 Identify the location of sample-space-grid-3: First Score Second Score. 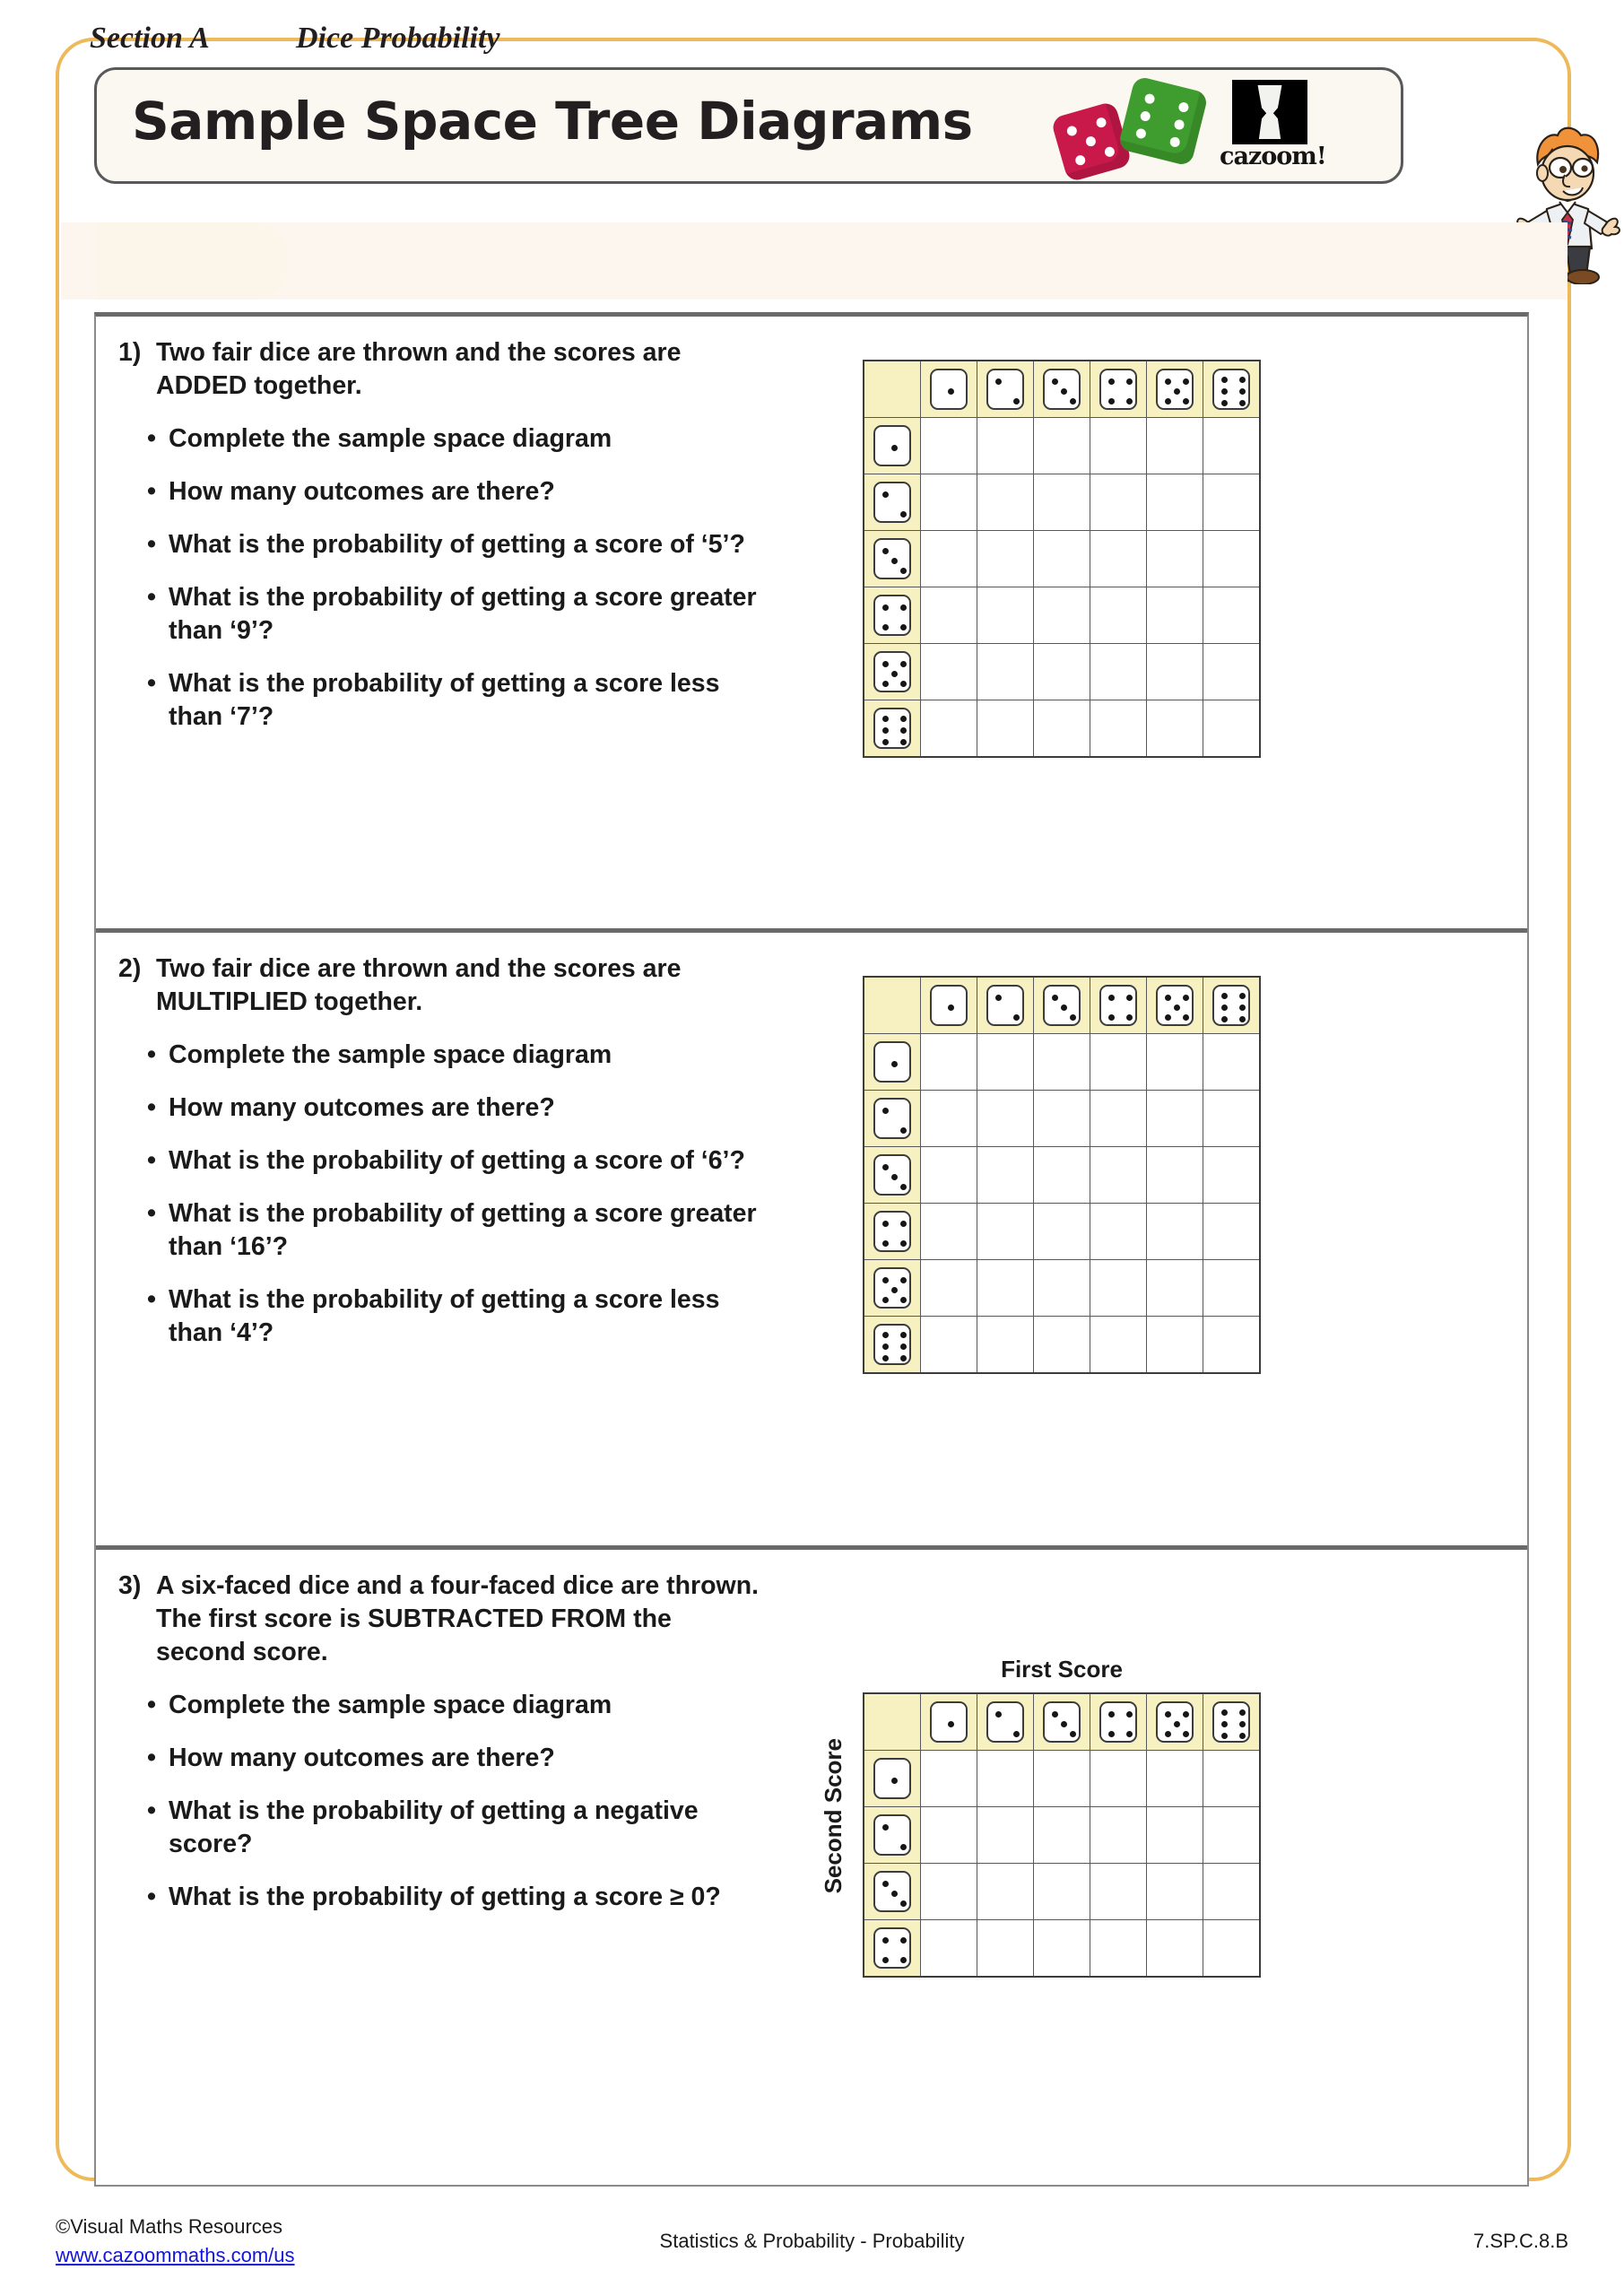
(1040, 1817).